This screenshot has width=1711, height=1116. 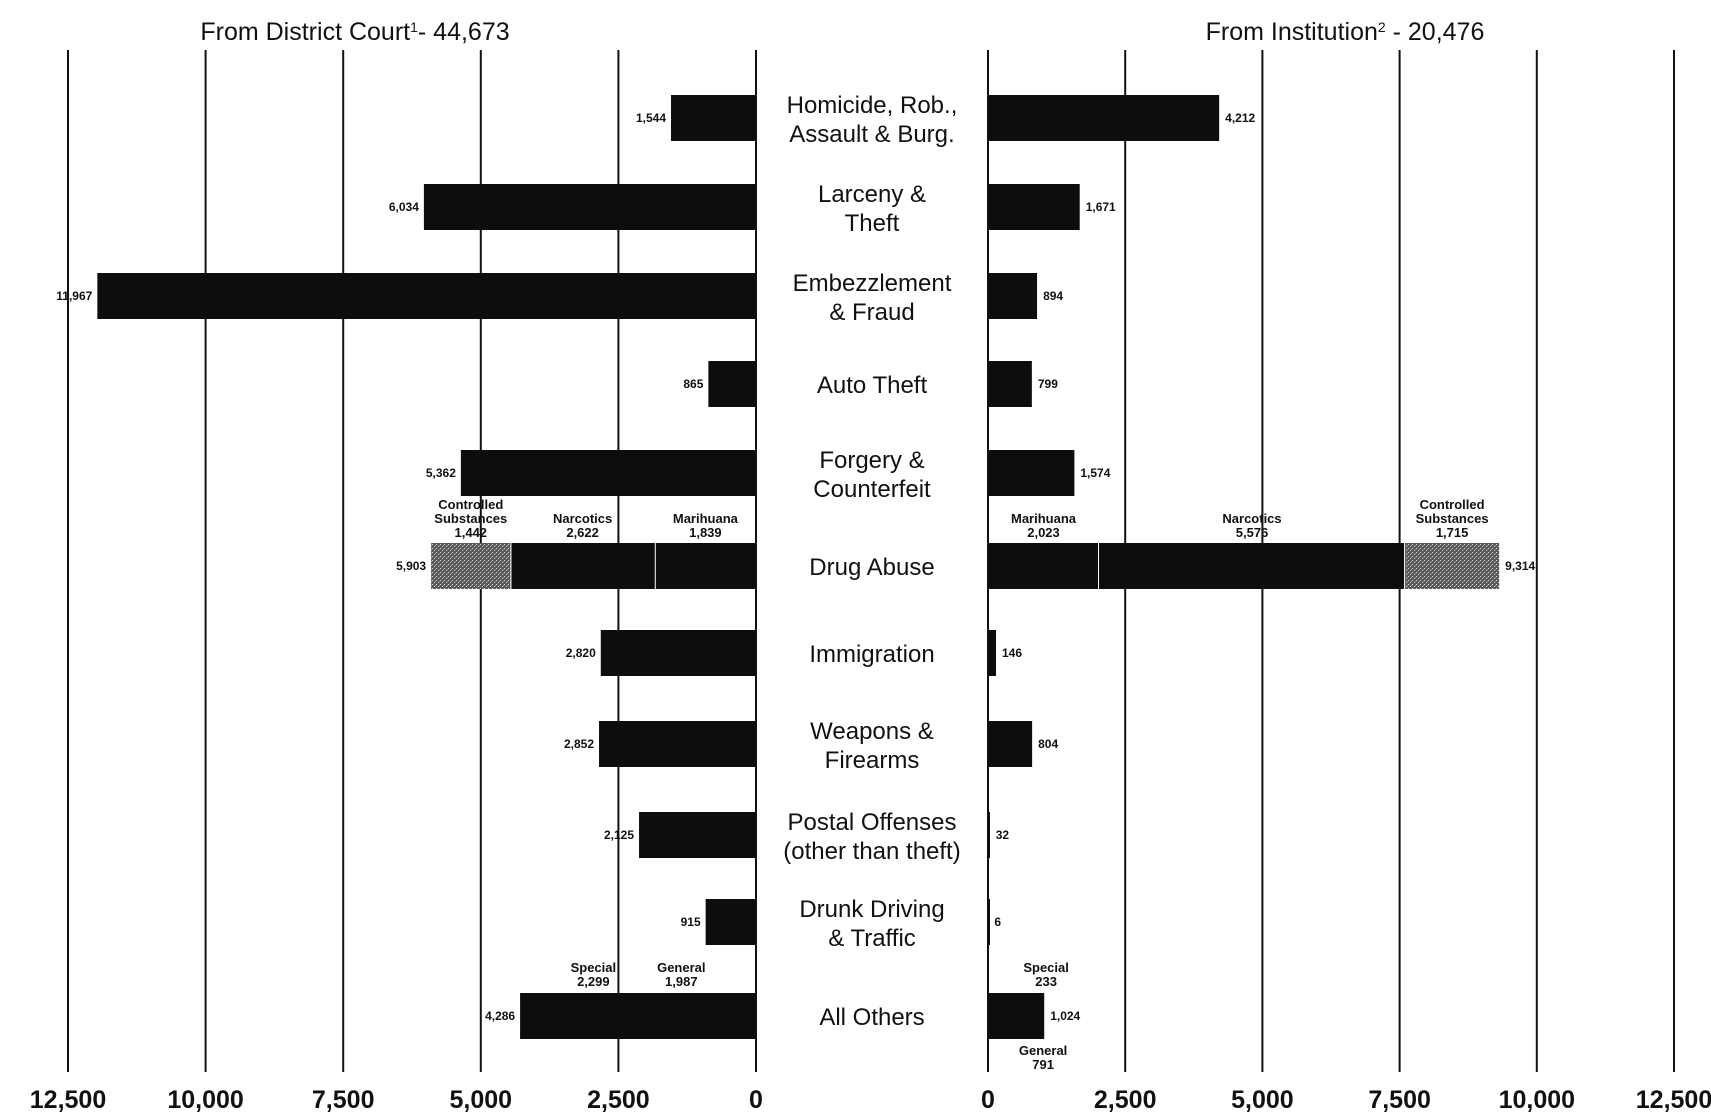 I want to click on bar-value-label: 6,034, so click(x=404, y=207).